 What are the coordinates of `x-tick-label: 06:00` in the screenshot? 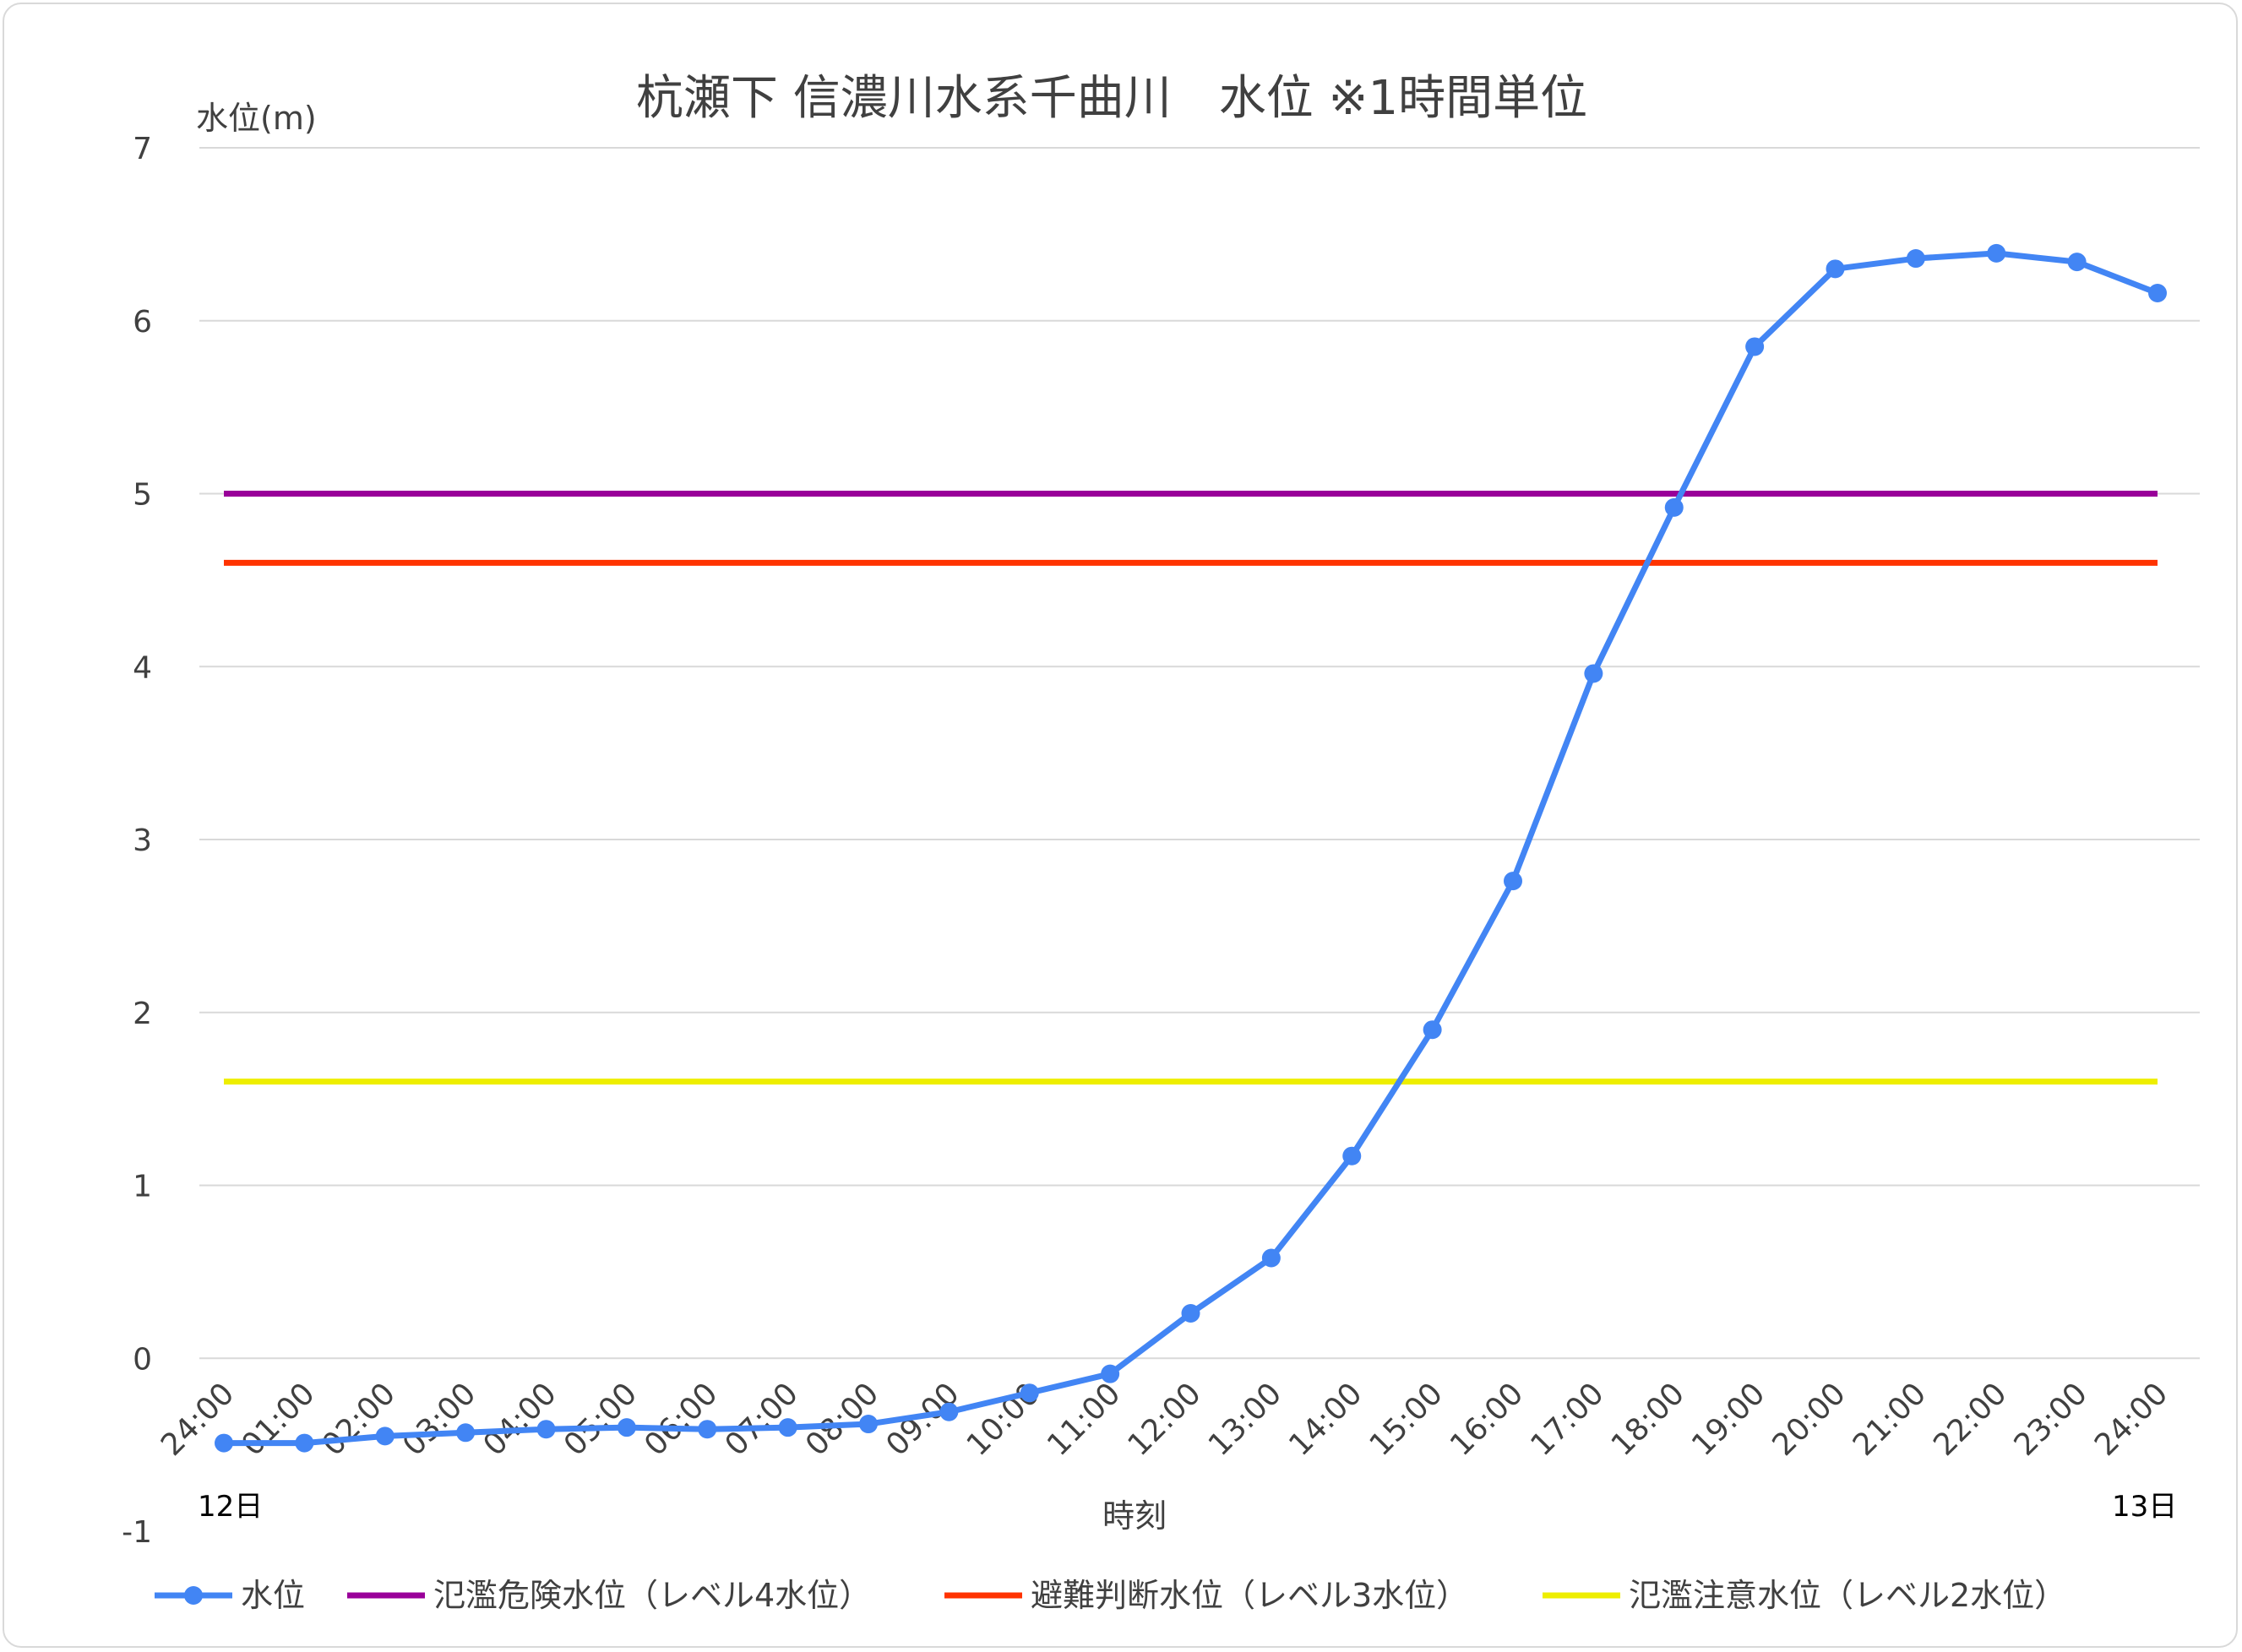 It's located at (681, 1420).